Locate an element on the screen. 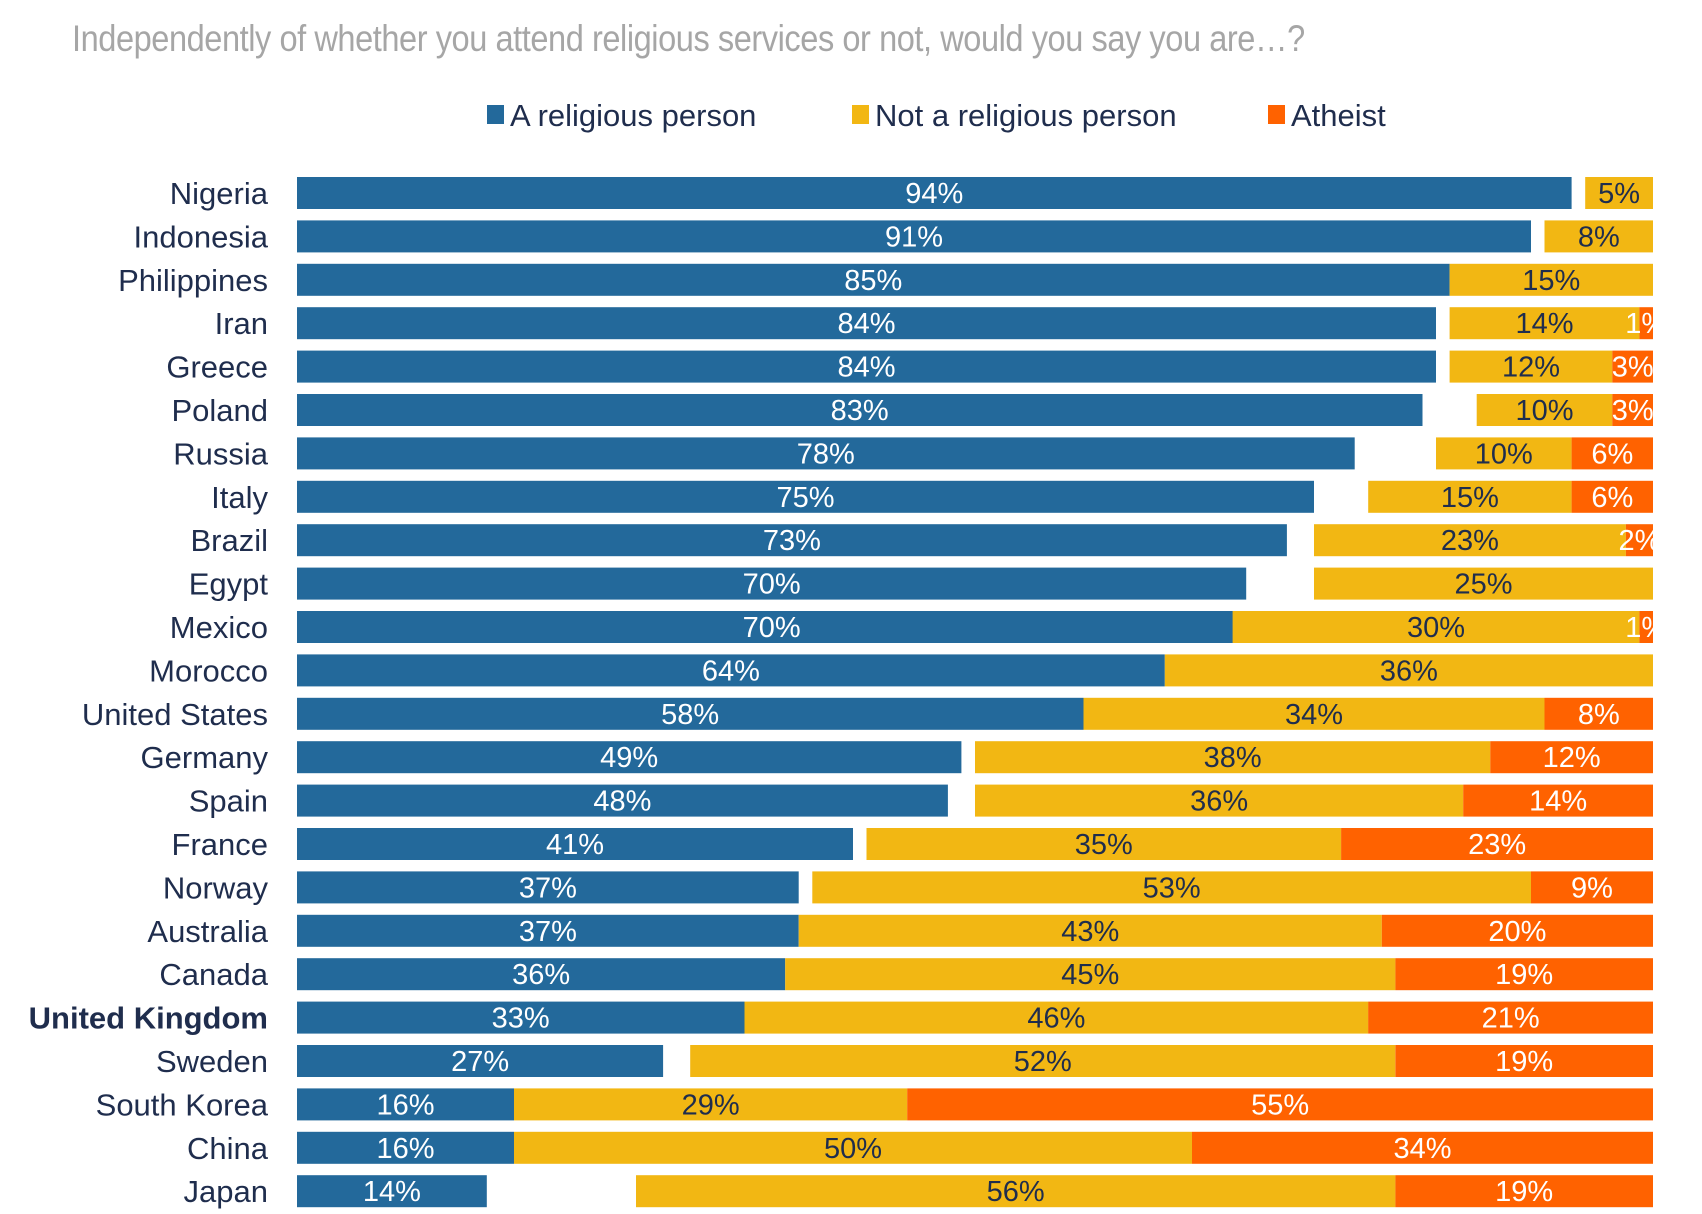  data-label: 12% is located at coordinates (1531, 368).